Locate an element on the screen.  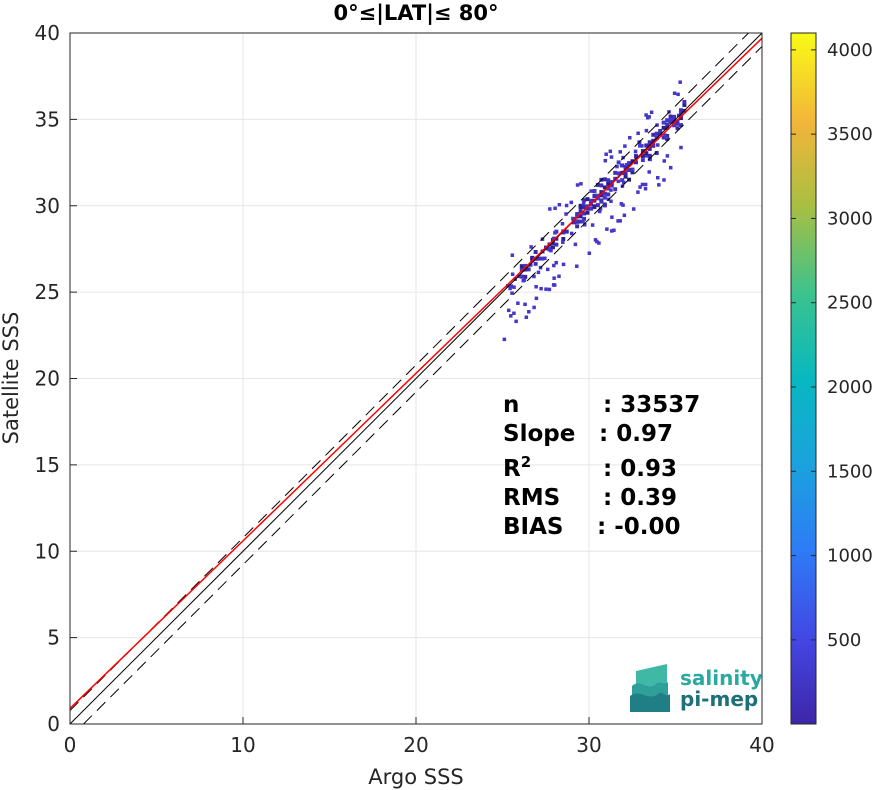
colorbar-tick-label-0: 500 is located at coordinates (844, 640).